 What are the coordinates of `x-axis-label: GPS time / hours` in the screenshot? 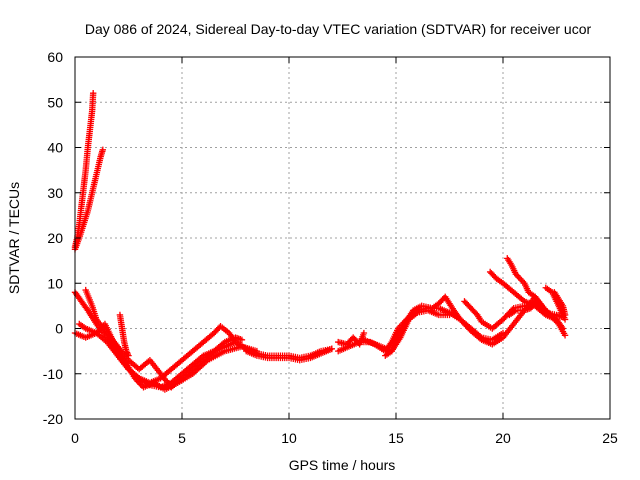 It's located at (342, 465).